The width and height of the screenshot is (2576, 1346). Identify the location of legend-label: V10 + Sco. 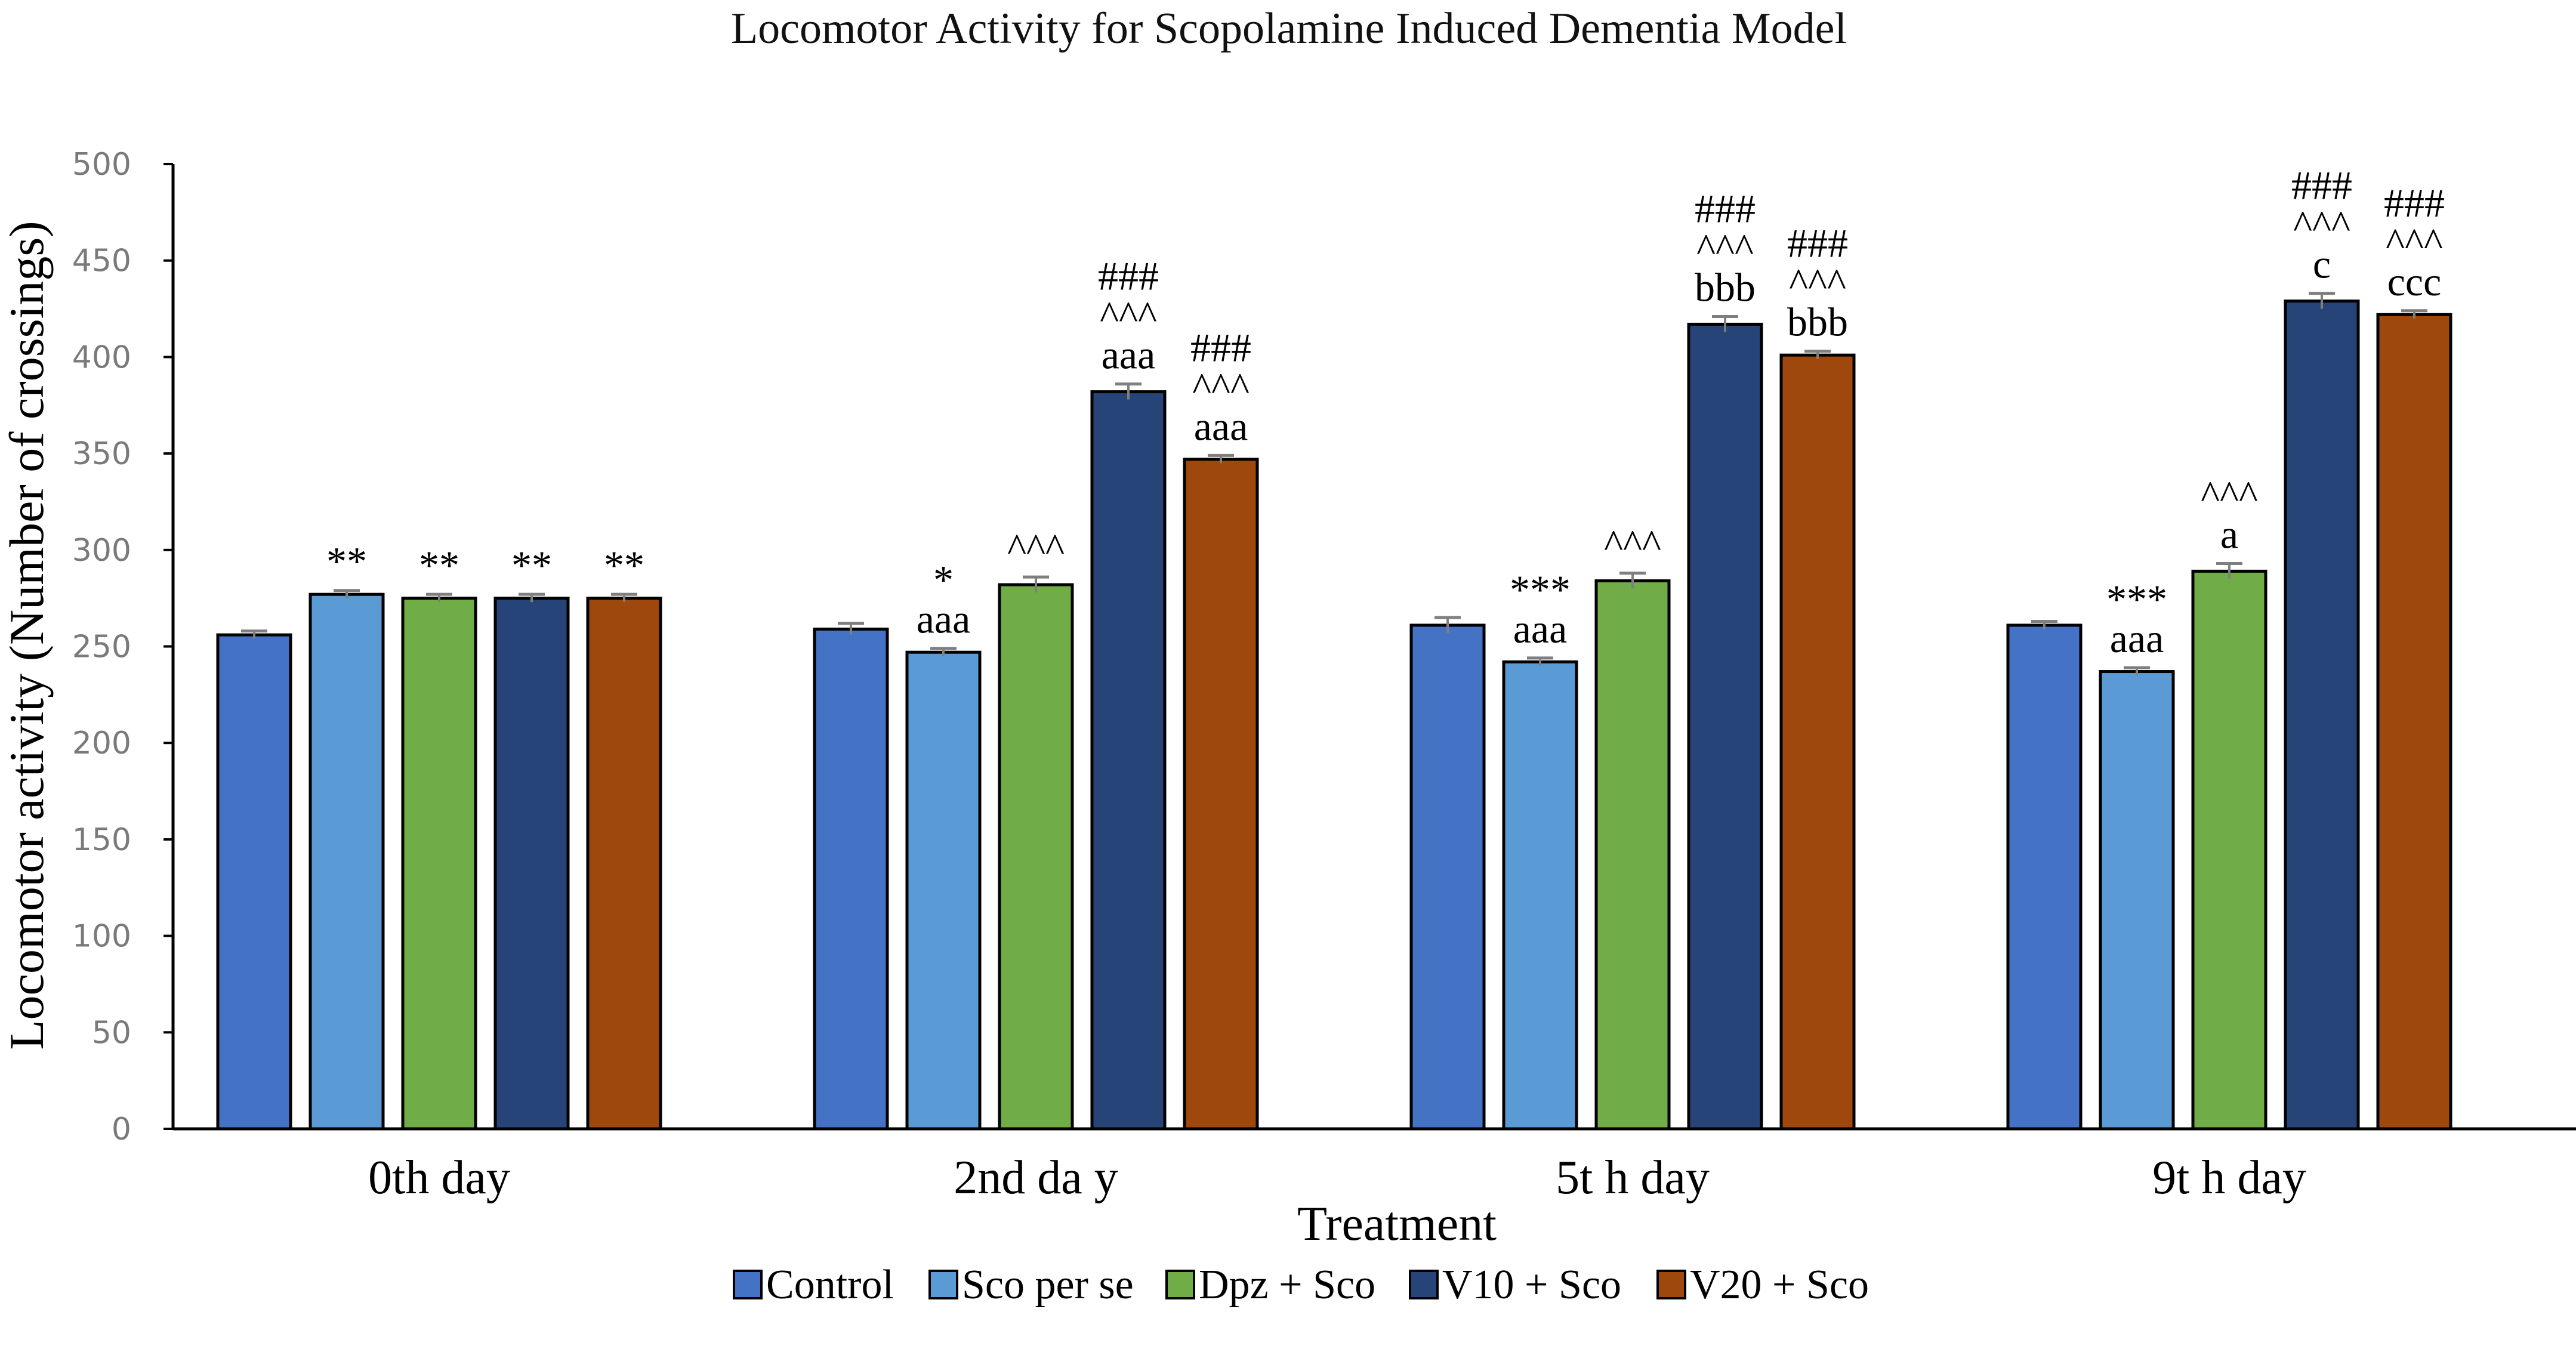
(1532, 1285).